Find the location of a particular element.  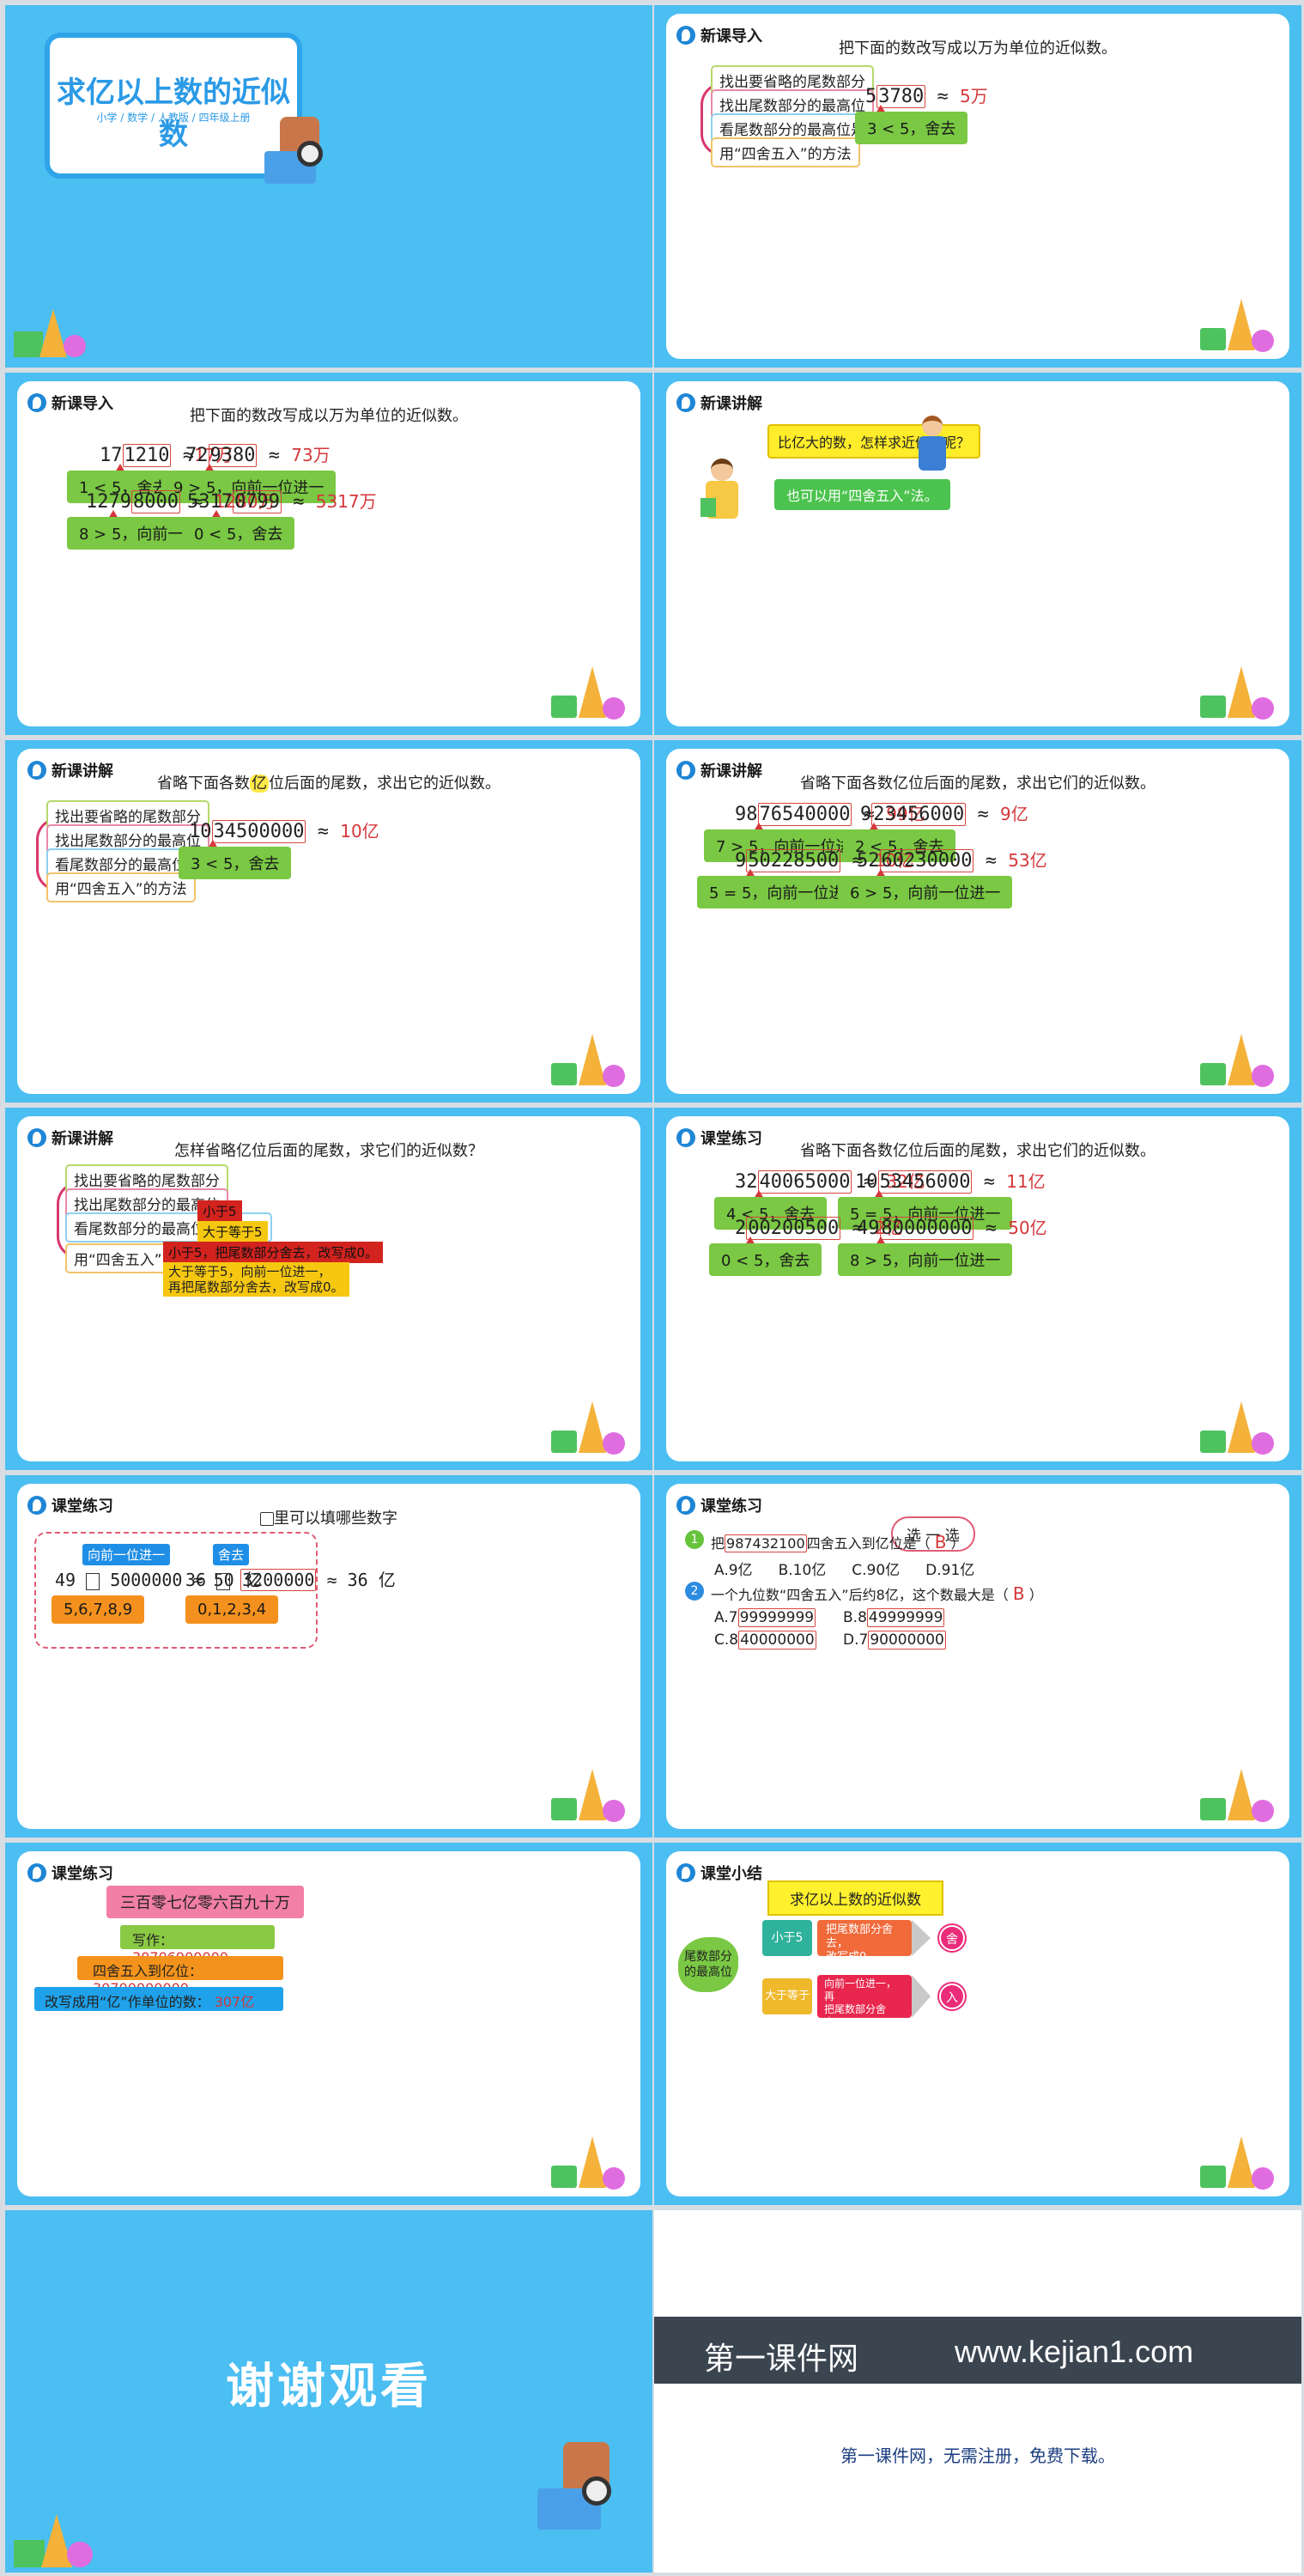

expr-3: 12798000 ≈ 1280万 is located at coordinates (181, 501).